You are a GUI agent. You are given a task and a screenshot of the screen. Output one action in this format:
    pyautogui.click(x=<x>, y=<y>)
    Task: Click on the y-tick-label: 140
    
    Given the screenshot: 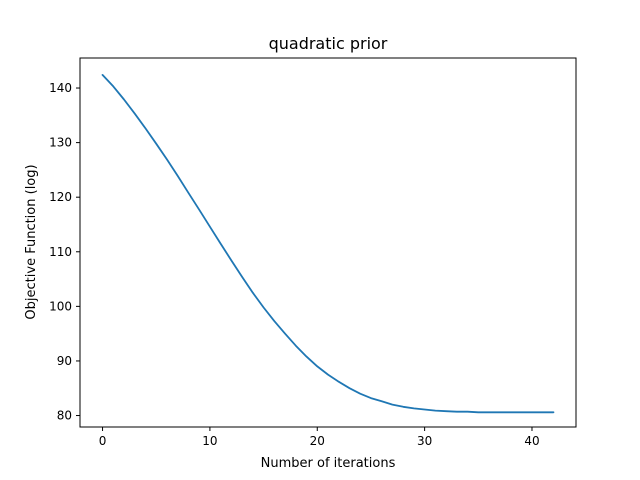 What is the action you would take?
    pyautogui.click(x=60, y=88)
    